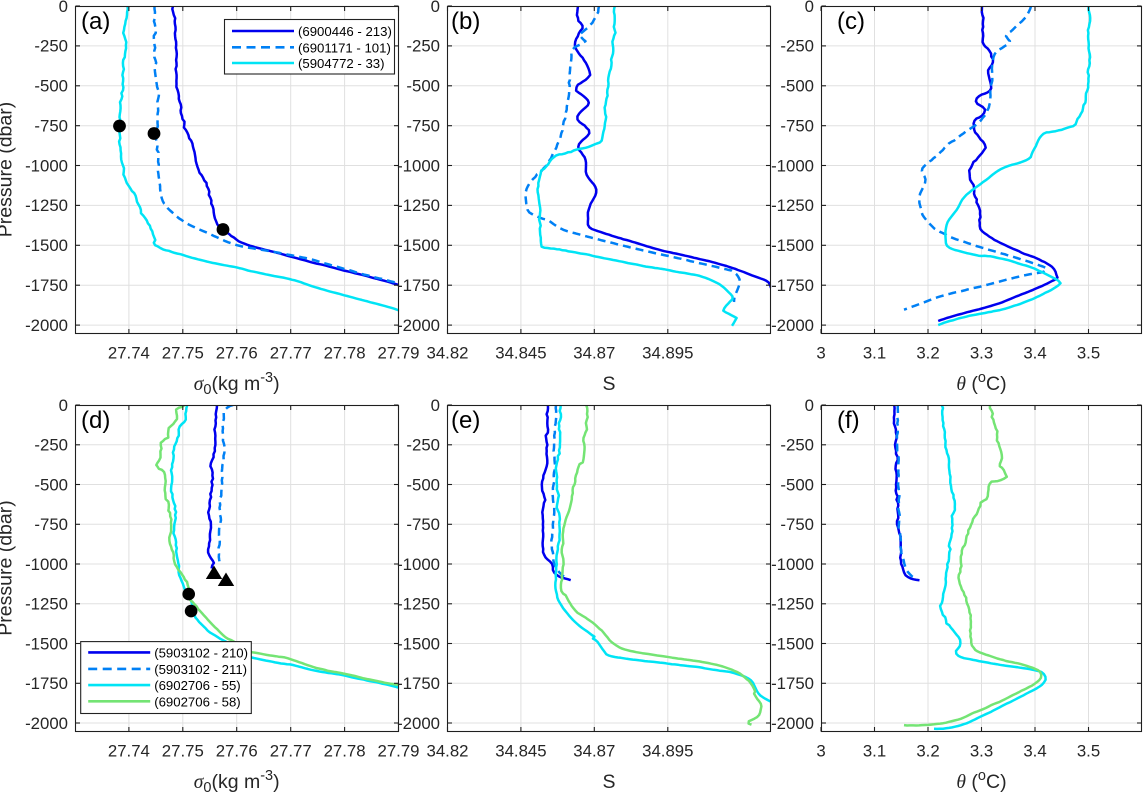 The width and height of the screenshot is (1143, 797). What do you see at coordinates (95, 420) in the screenshot?
I see `svg-text: (d)` at bounding box center [95, 420].